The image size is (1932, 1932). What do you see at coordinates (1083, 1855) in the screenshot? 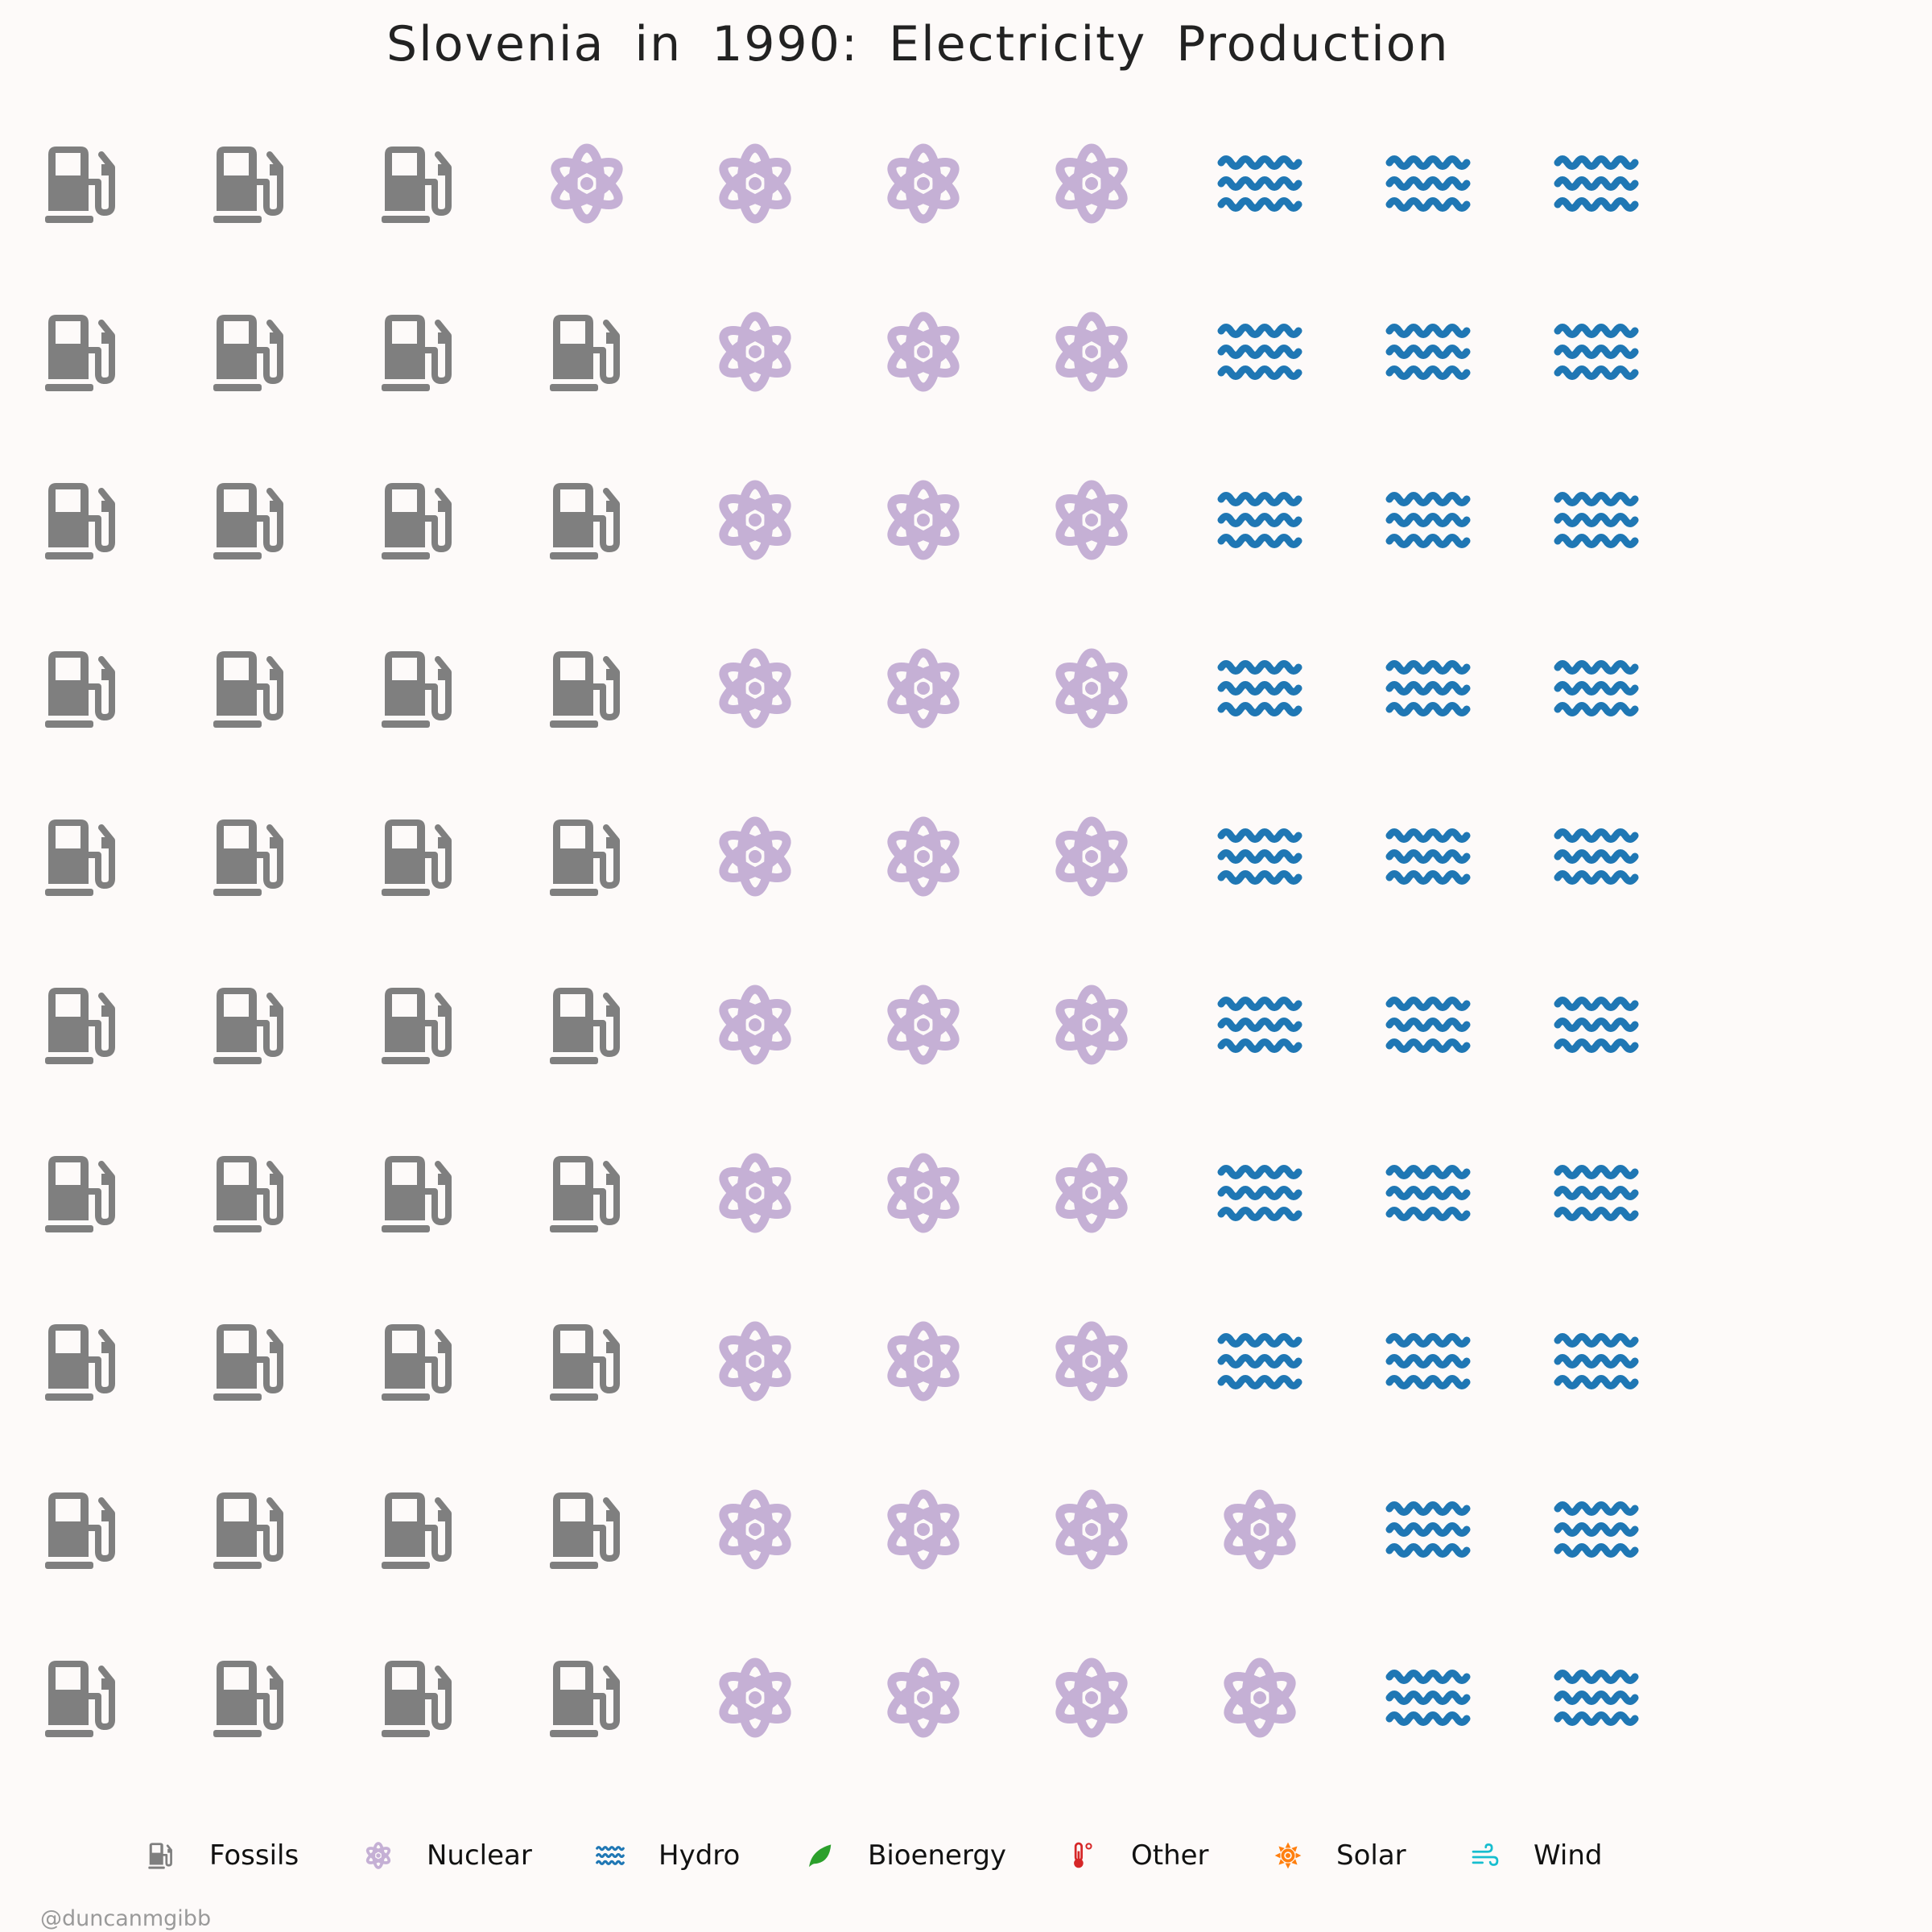
I see `thermometer-icon` at bounding box center [1083, 1855].